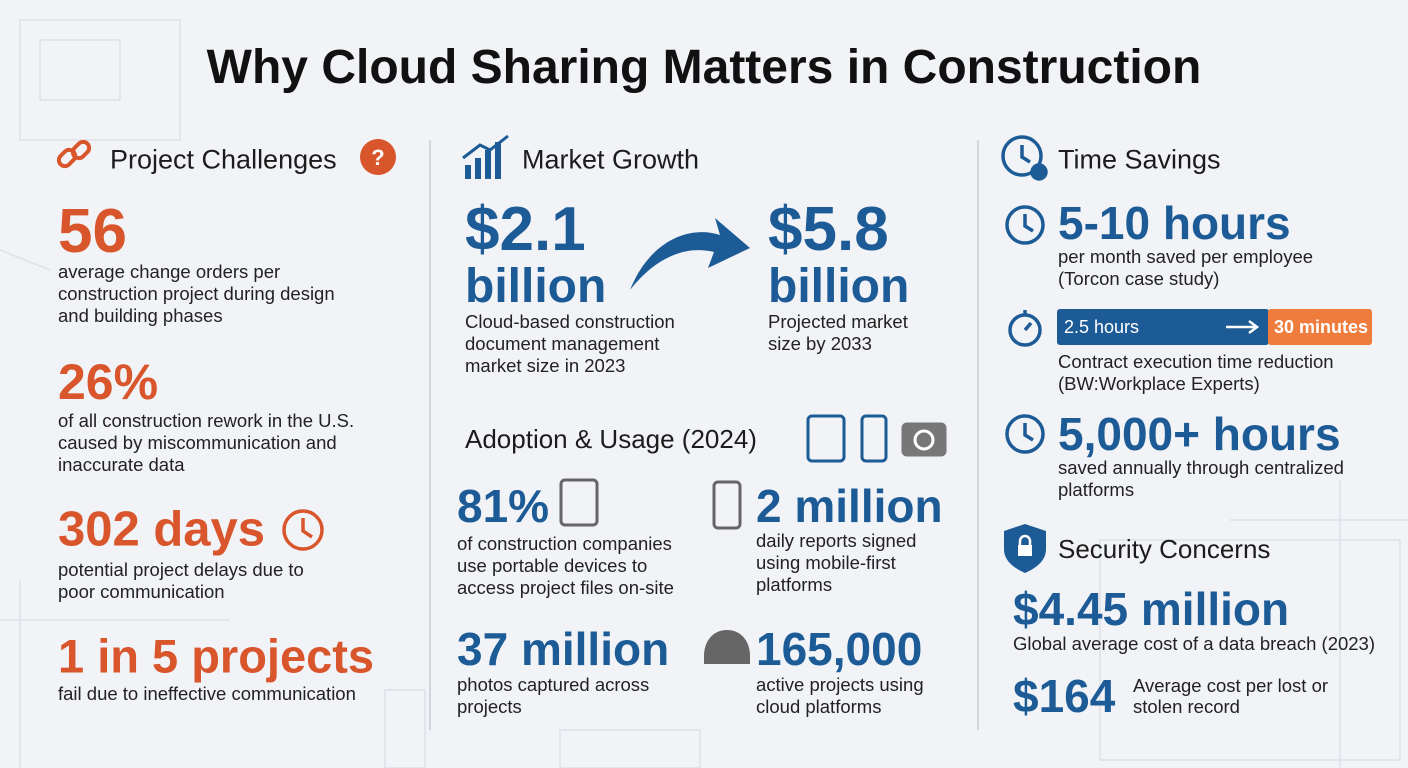 This screenshot has width=1408, height=768. Describe the element at coordinates (562, 343) in the screenshot. I see `stat-text: document management` at that location.